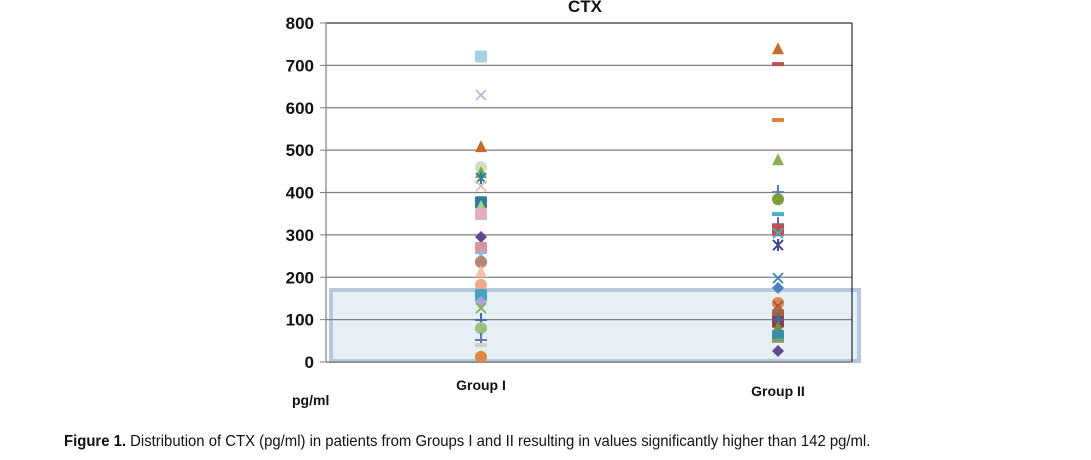 This screenshot has height=460, width=1091. I want to click on y-tick-label: 0, so click(309, 362).